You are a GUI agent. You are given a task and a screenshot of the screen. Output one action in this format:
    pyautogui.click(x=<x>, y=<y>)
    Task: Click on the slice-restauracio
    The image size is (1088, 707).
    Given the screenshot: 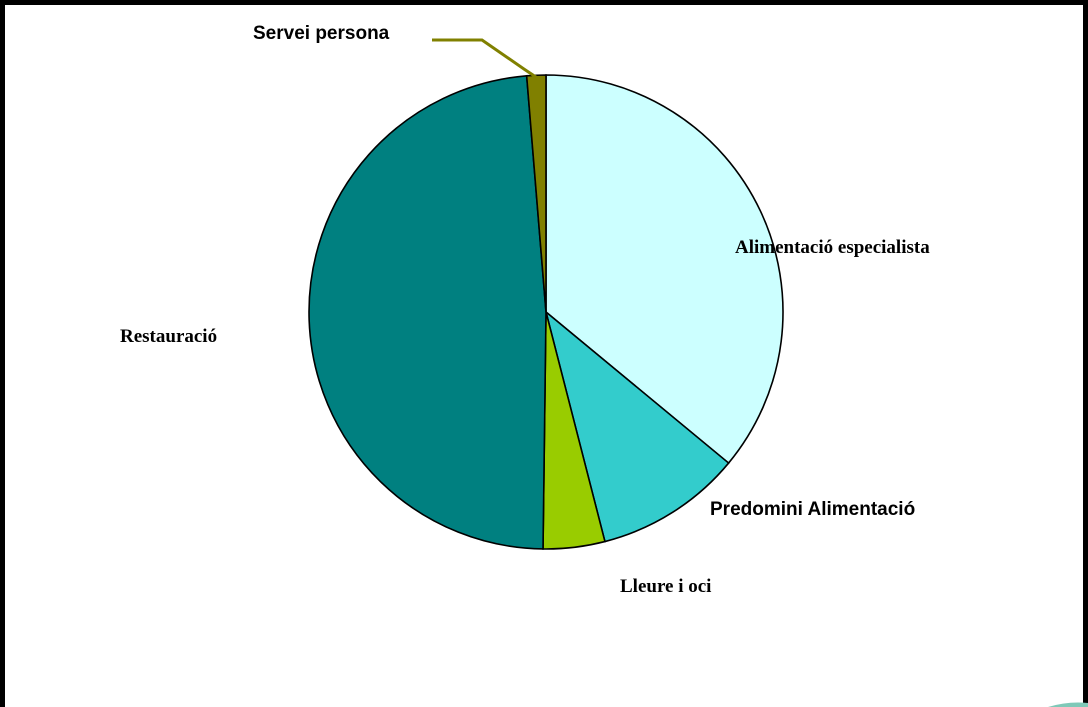 What is the action you would take?
    pyautogui.click(x=427, y=312)
    